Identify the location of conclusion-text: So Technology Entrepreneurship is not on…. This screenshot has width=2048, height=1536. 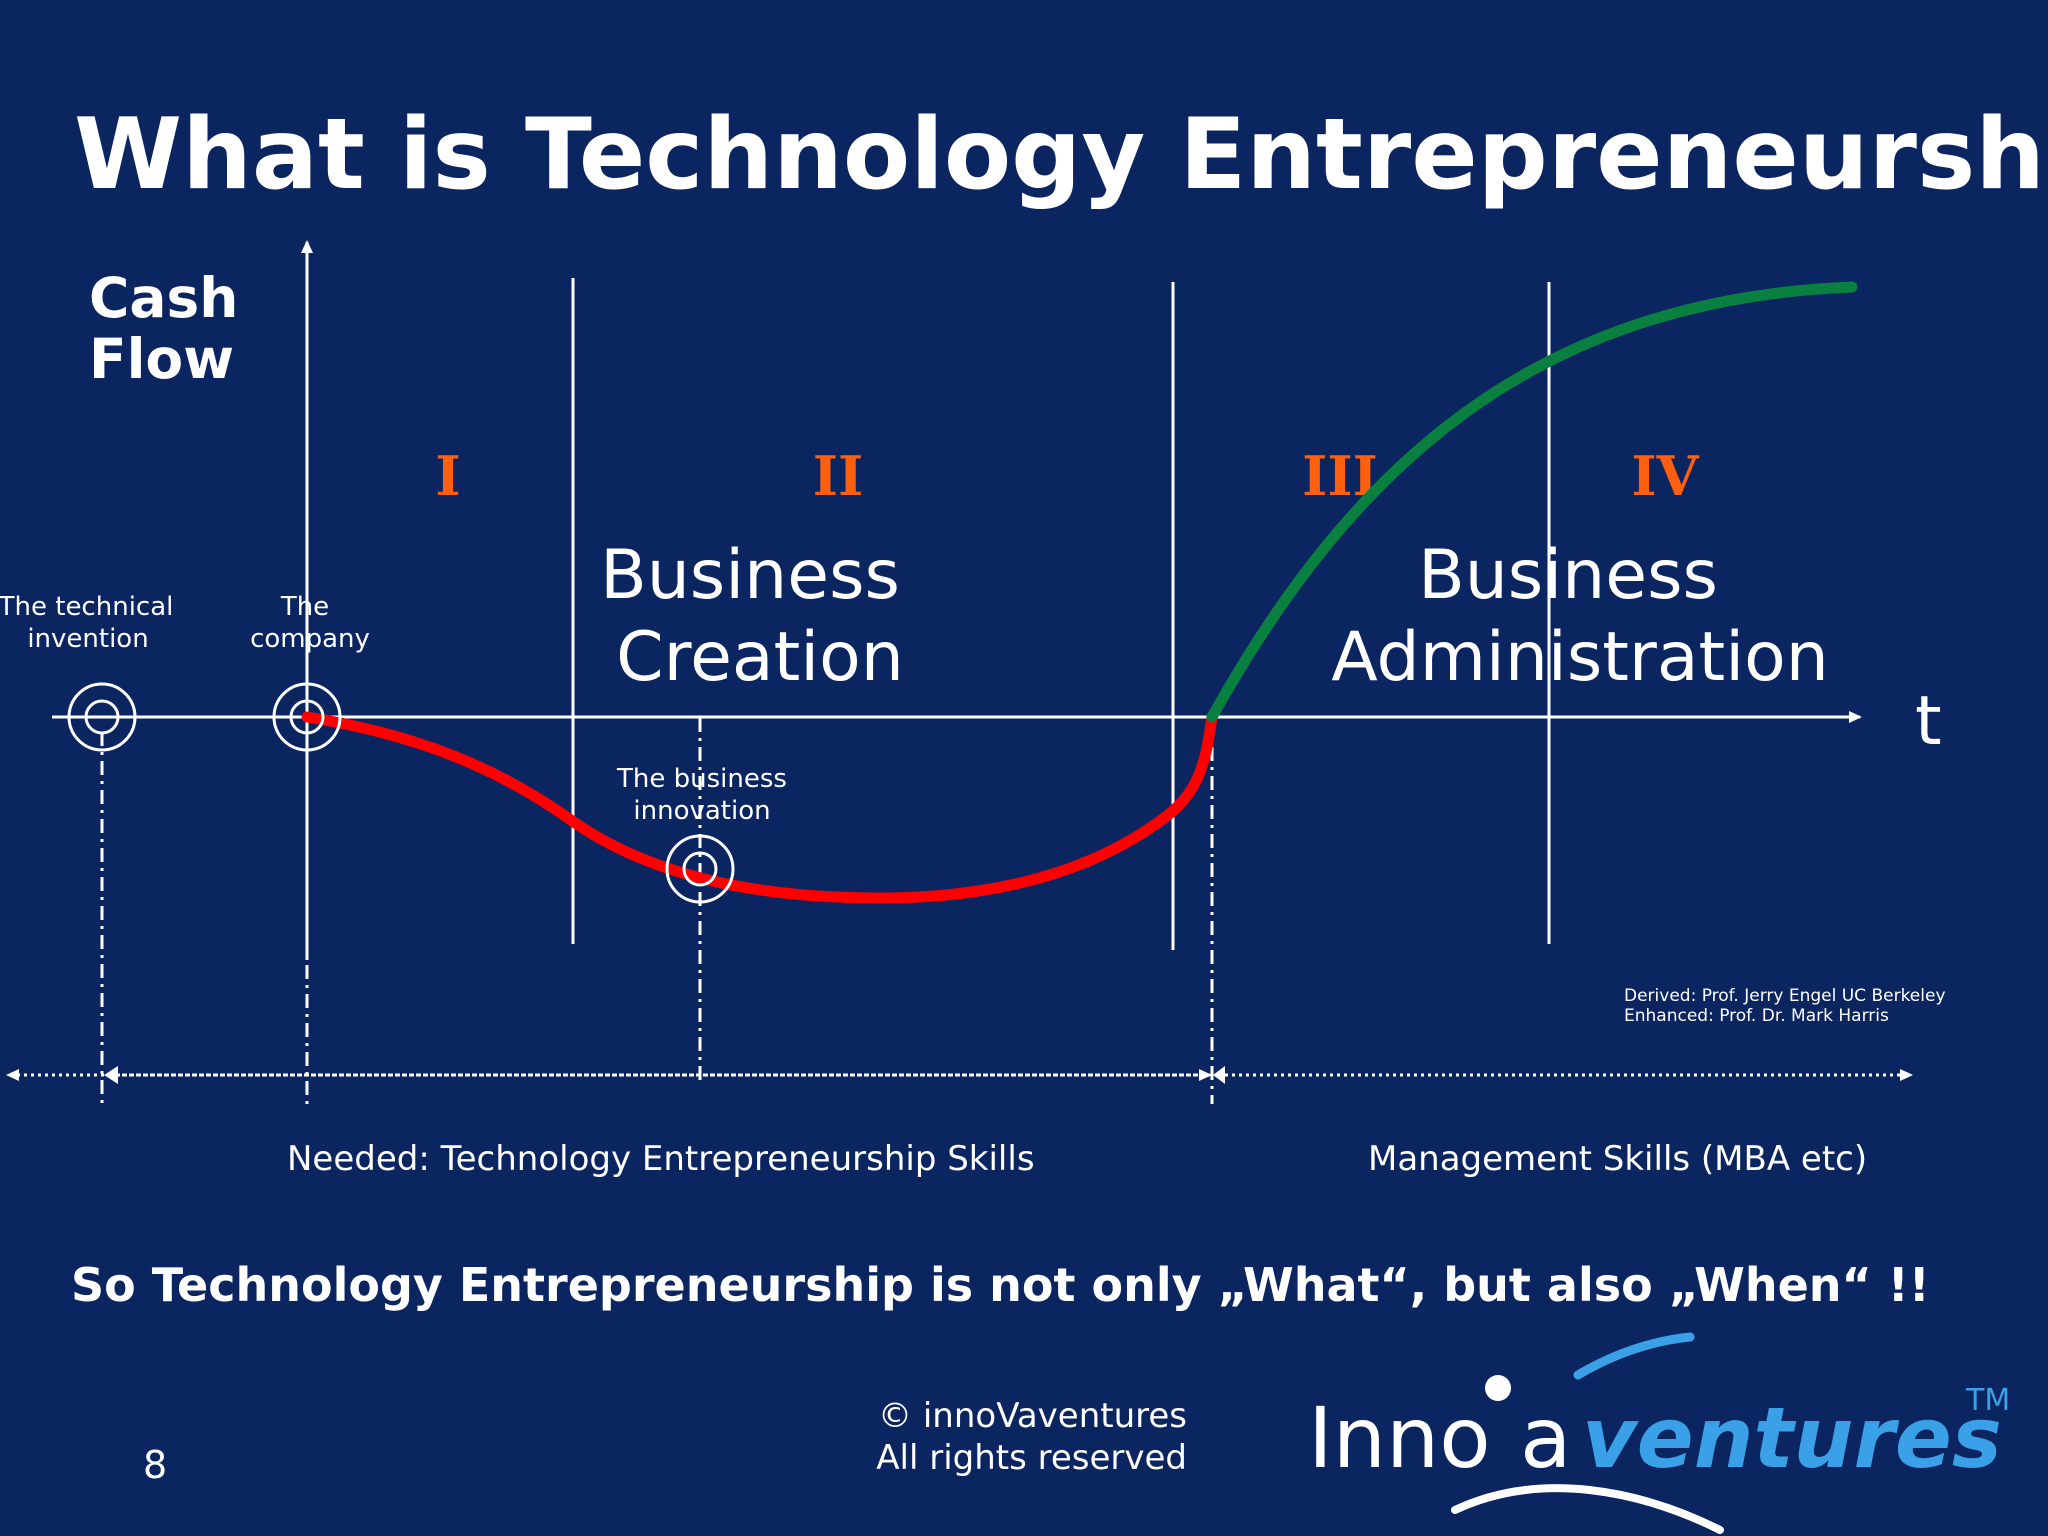
(1000, 1285).